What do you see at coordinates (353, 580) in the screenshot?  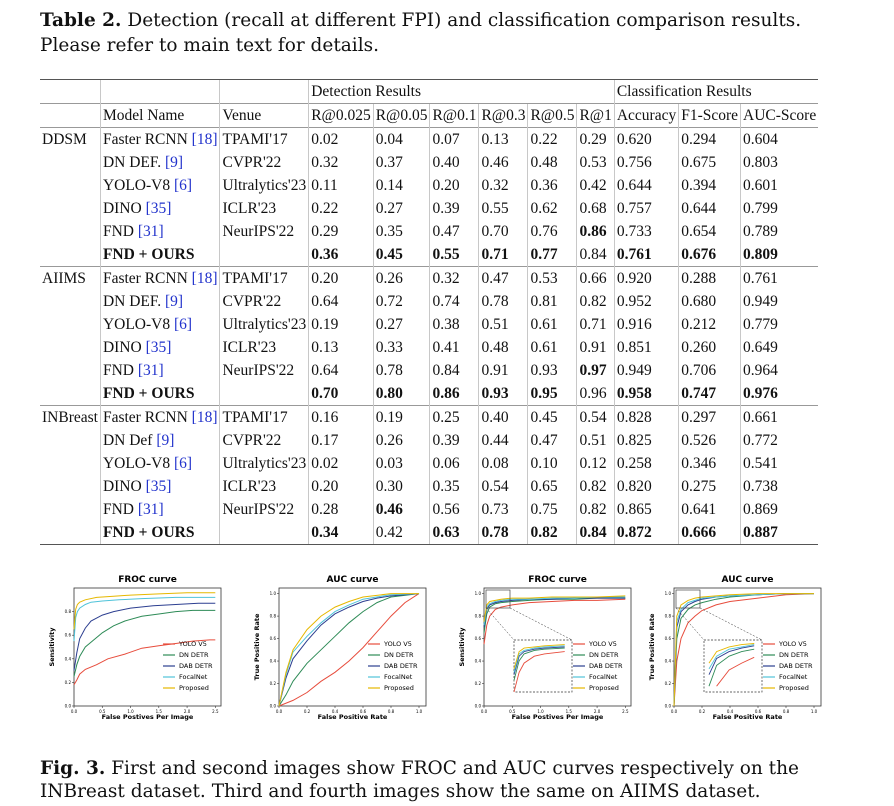 I see `chart-title: AUC curve` at bounding box center [353, 580].